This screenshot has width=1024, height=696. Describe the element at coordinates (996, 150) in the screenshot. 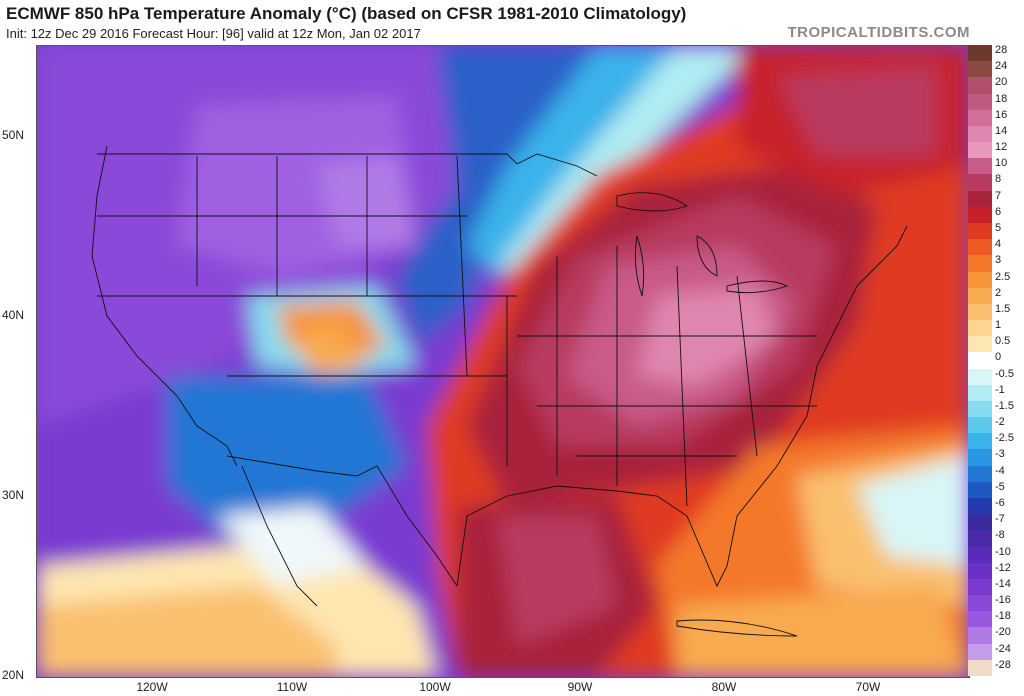

I see `colorbar-row: 12` at that location.